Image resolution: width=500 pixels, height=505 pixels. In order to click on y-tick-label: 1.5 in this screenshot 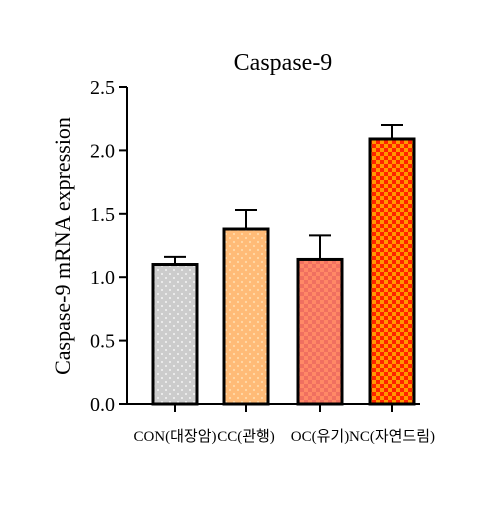, I will do `click(102, 215)`.